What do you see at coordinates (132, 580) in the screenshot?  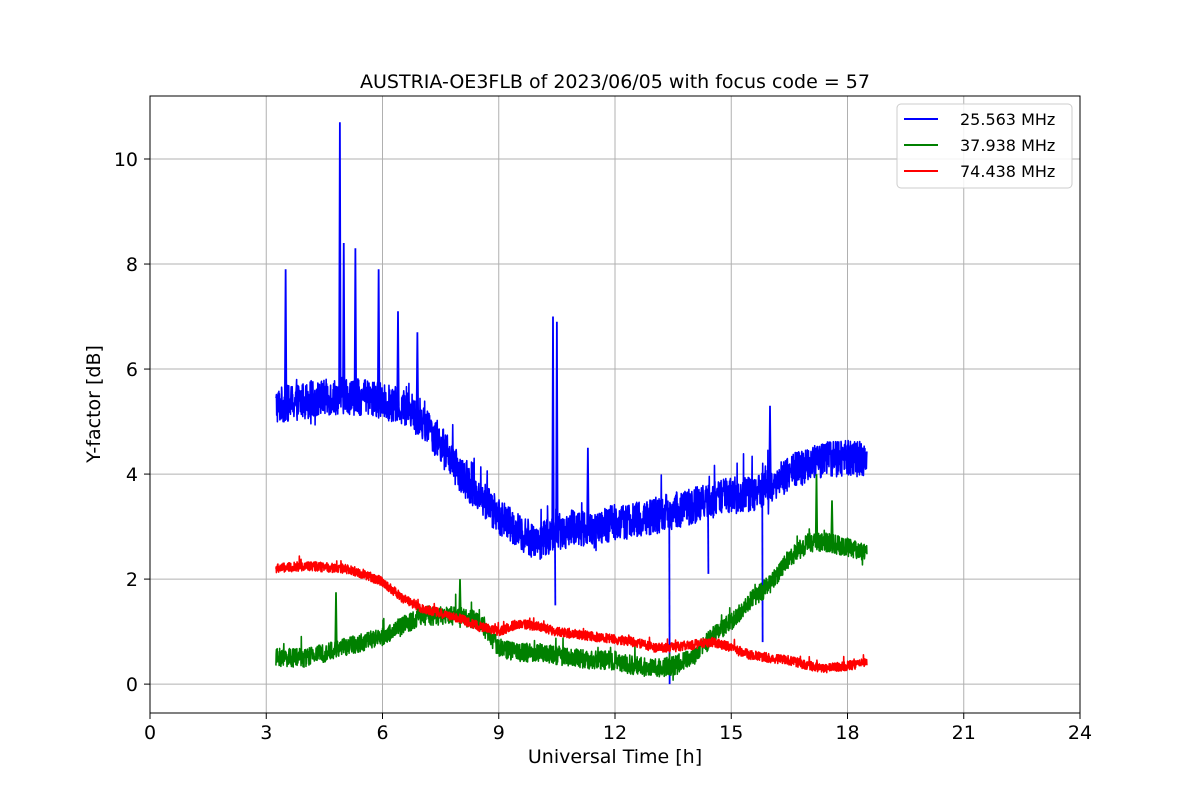 I see `y-tick-label: 2` at bounding box center [132, 580].